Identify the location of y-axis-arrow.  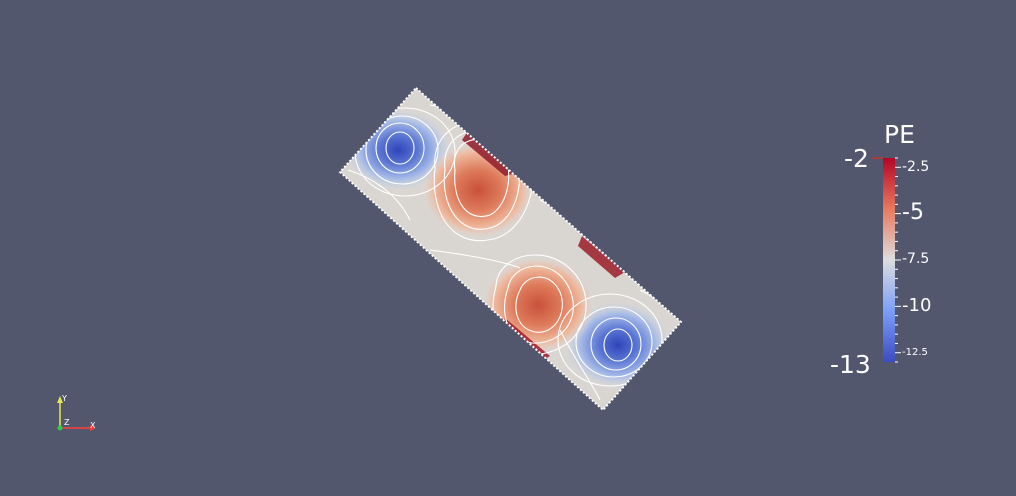
(60, 399).